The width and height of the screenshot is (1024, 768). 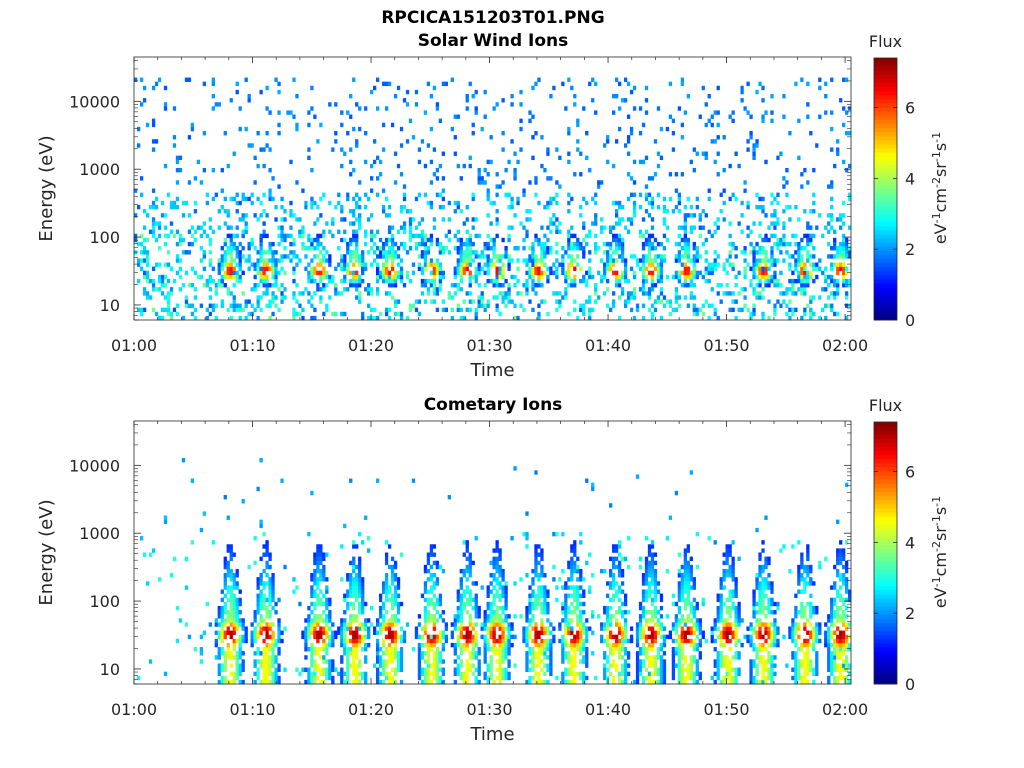 What do you see at coordinates (936, 137) in the screenshot?
I see `unit-exponent: -1` at bounding box center [936, 137].